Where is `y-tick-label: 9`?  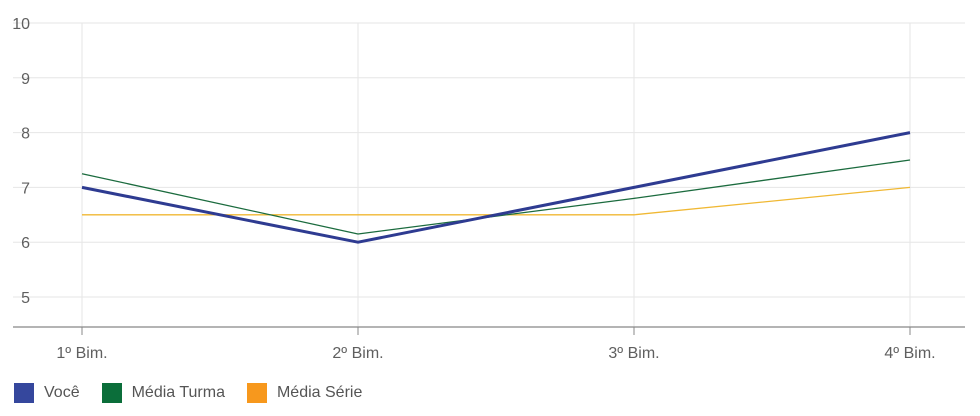
y-tick-label: 9 is located at coordinates (25, 79).